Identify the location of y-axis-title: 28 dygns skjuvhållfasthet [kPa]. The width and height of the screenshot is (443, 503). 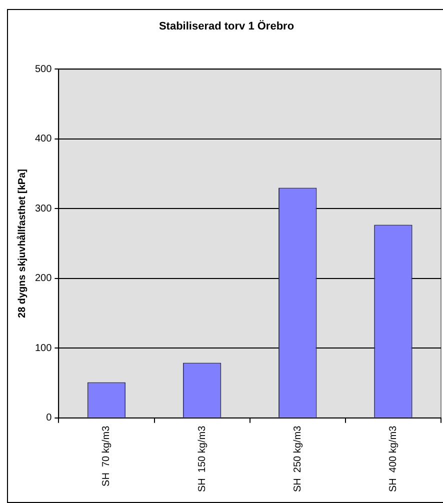
(22, 243).